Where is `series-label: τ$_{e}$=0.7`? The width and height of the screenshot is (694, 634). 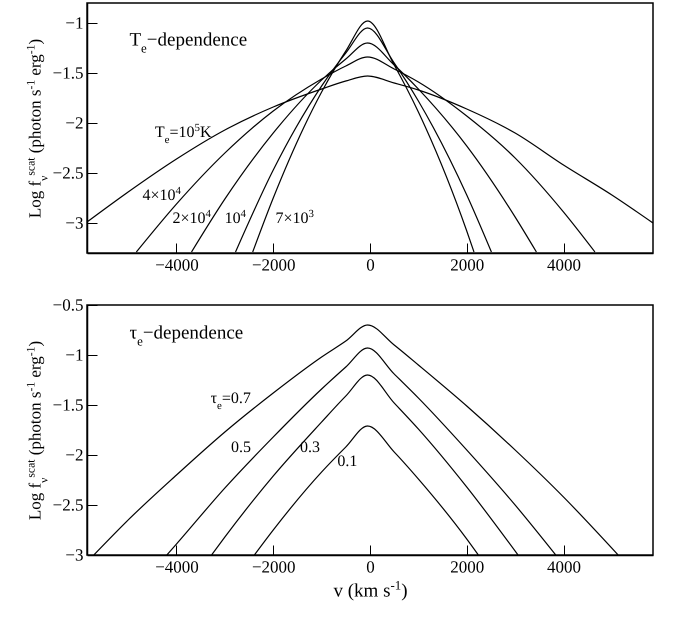 series-label: τ$_{e}$=0.7 is located at coordinates (230, 401).